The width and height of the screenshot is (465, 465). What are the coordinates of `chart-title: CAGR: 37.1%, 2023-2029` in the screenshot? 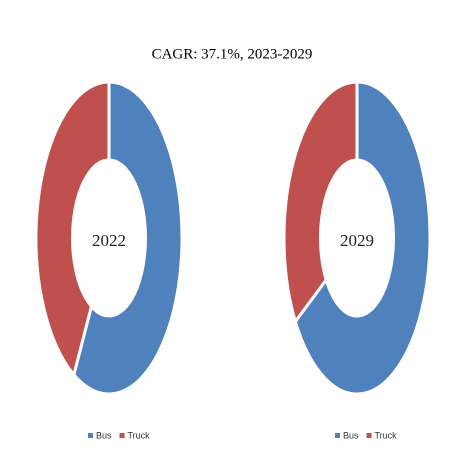 It's located at (232, 54).